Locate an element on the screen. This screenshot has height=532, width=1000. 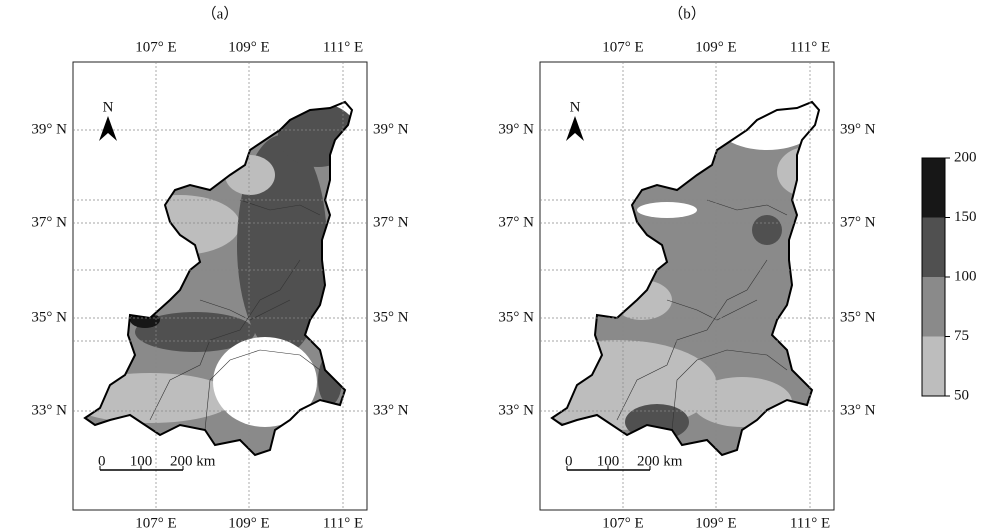
panel-label: （b） is located at coordinates (687, 13).